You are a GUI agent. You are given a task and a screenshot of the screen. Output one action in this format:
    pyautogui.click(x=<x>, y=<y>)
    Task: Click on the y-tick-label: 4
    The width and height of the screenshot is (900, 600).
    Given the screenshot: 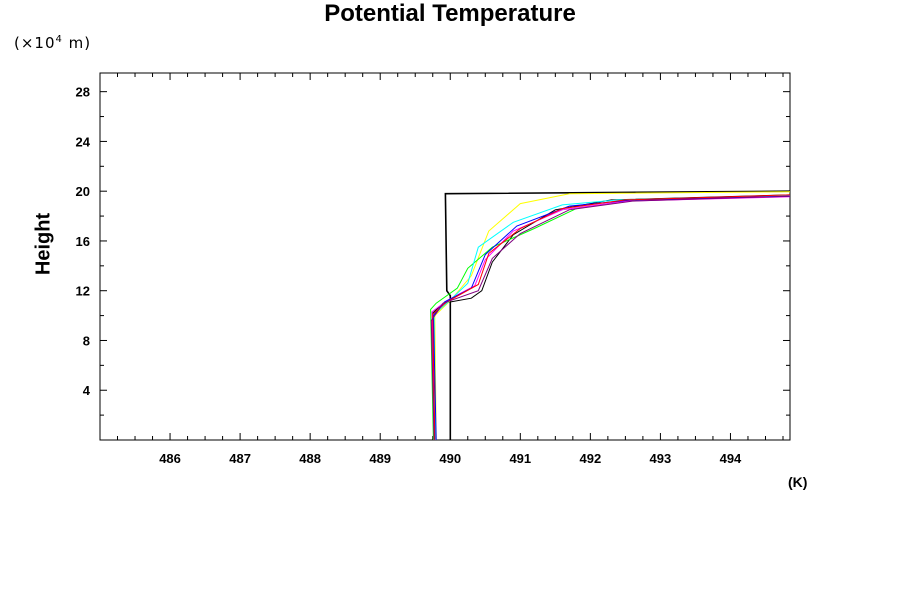 What is the action you would take?
    pyautogui.click(x=87, y=390)
    